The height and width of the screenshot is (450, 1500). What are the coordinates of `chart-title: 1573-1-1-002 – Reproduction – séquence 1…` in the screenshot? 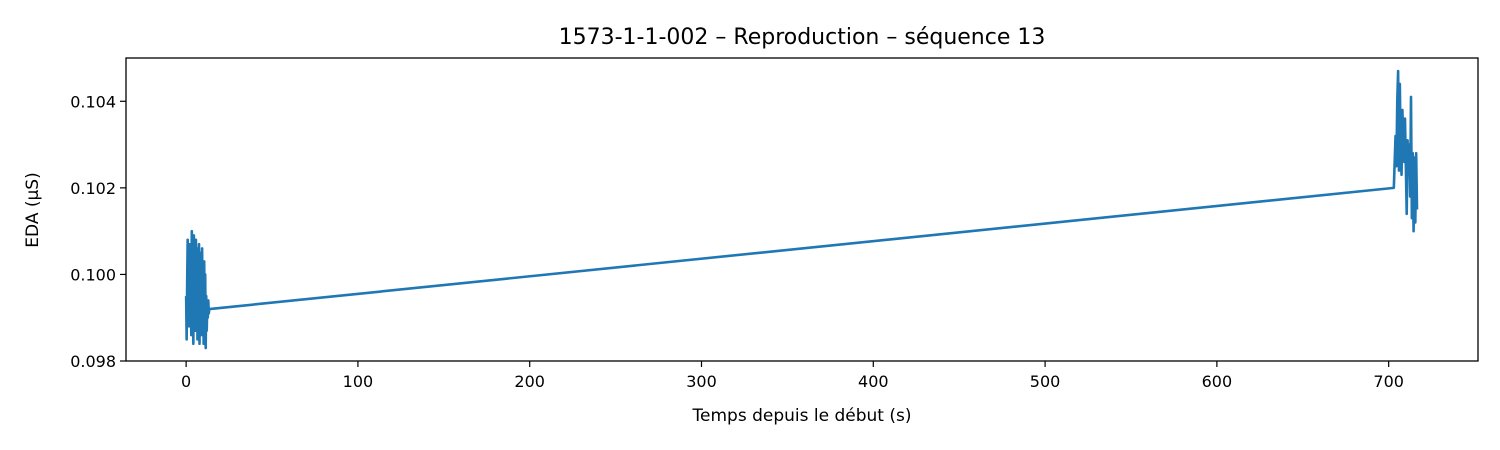 It's located at (802, 37).